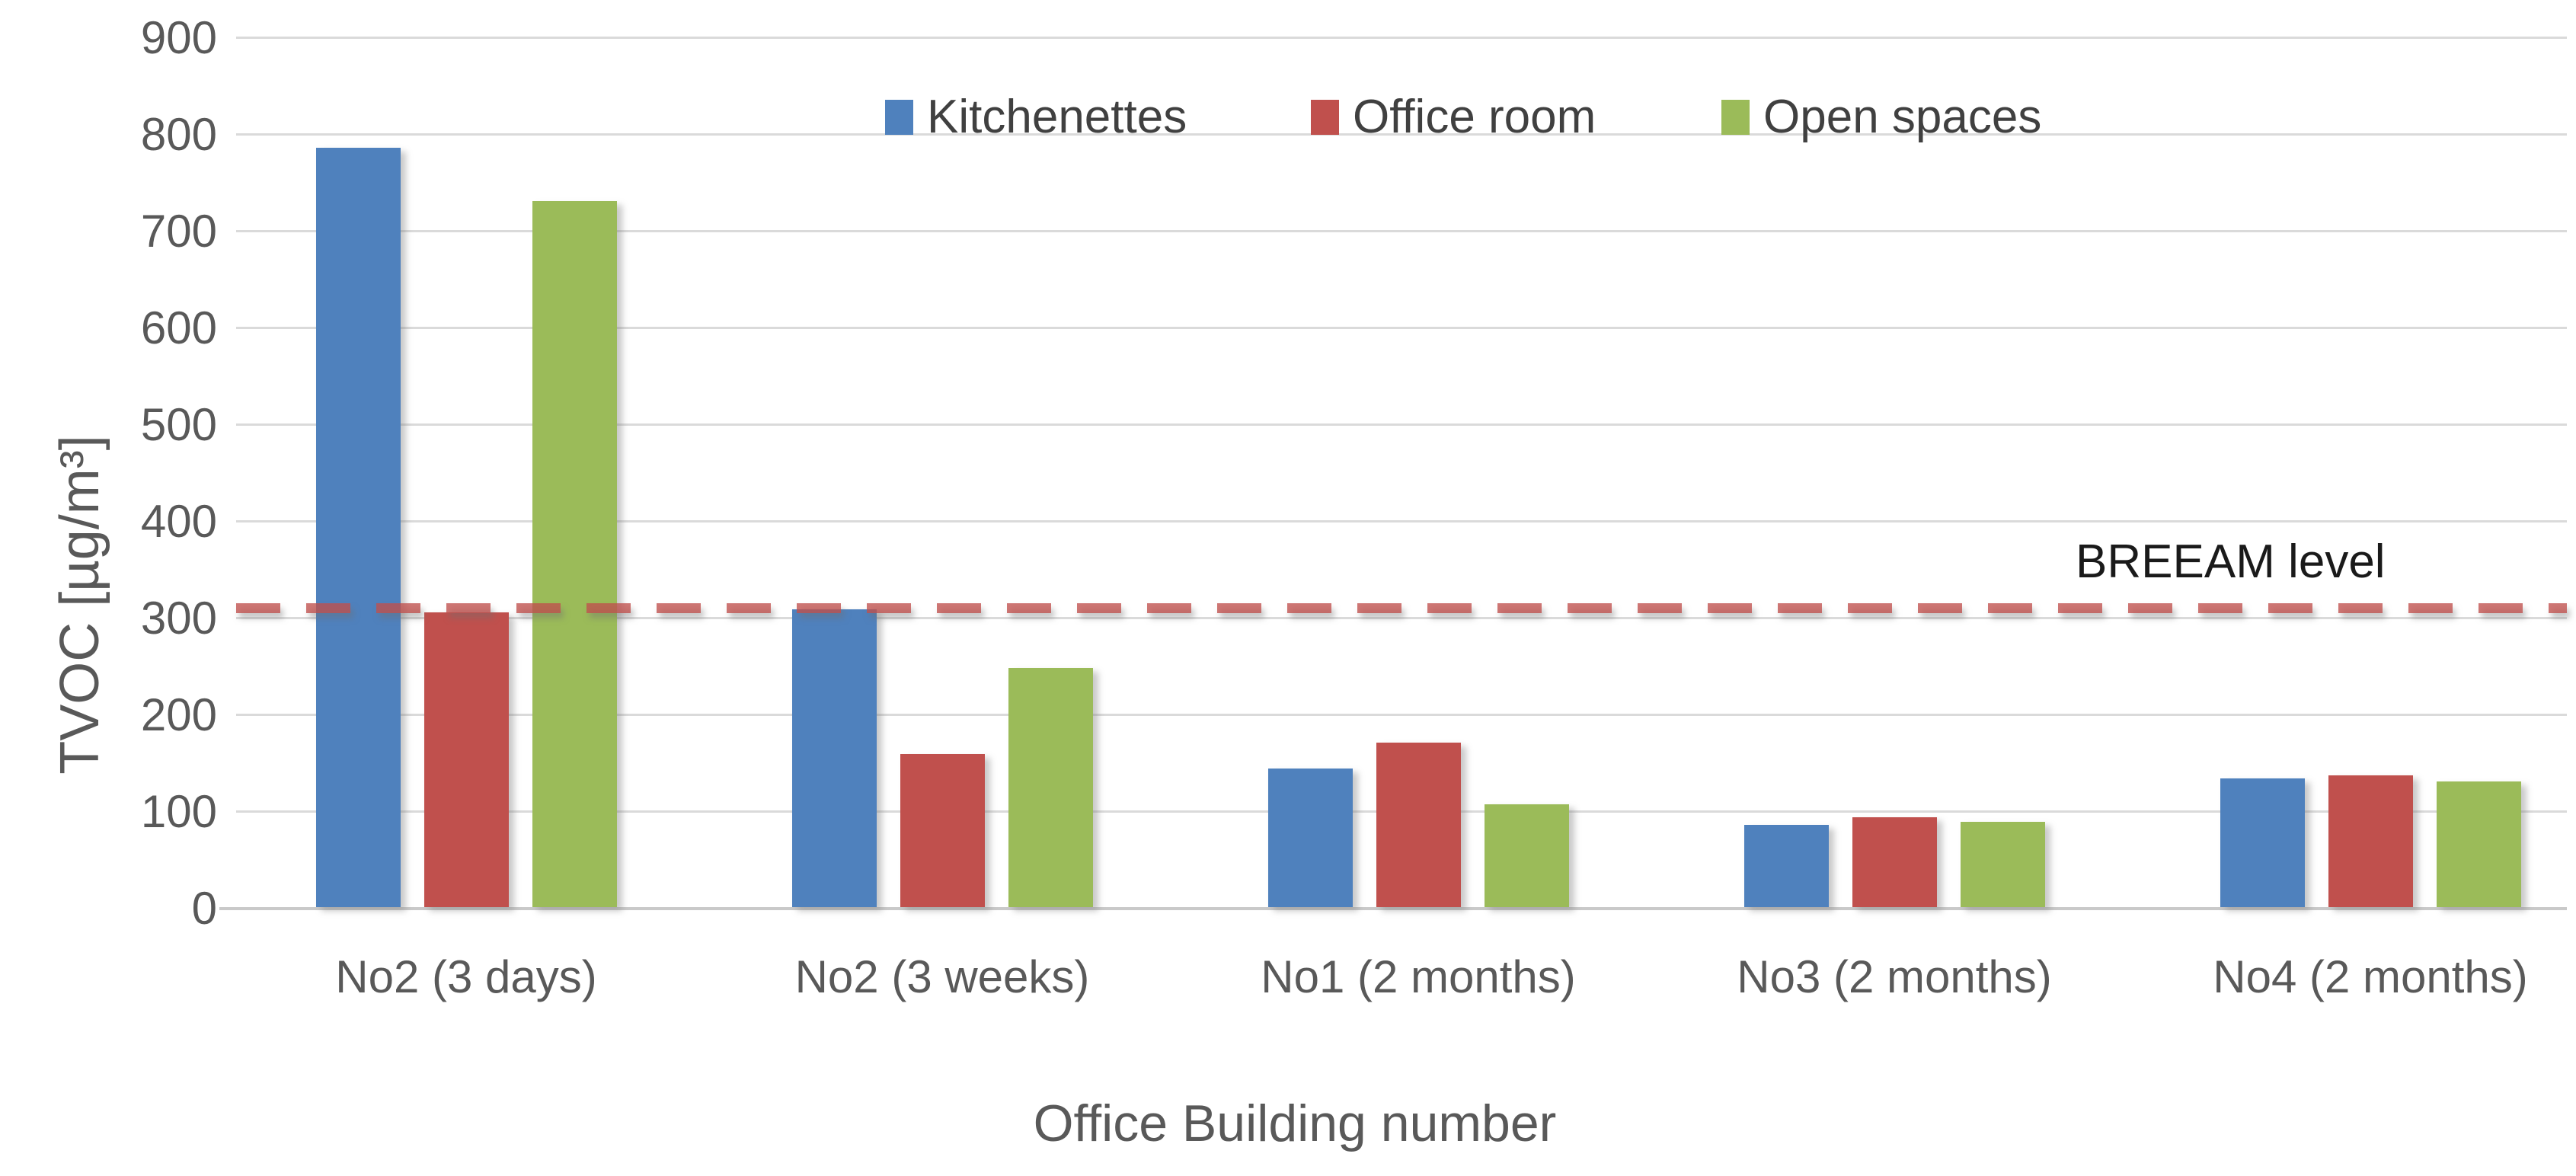 This screenshot has height=1176, width=2576. Describe the element at coordinates (2370, 841) in the screenshot. I see `bar-s1-c4` at that location.